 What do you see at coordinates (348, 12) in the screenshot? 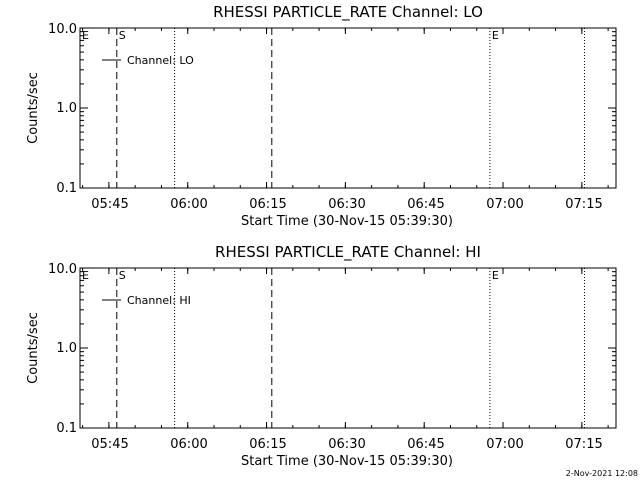
I see `chart-title: RHESSI PARTICLE_RATE Channel: LO` at bounding box center [348, 12].